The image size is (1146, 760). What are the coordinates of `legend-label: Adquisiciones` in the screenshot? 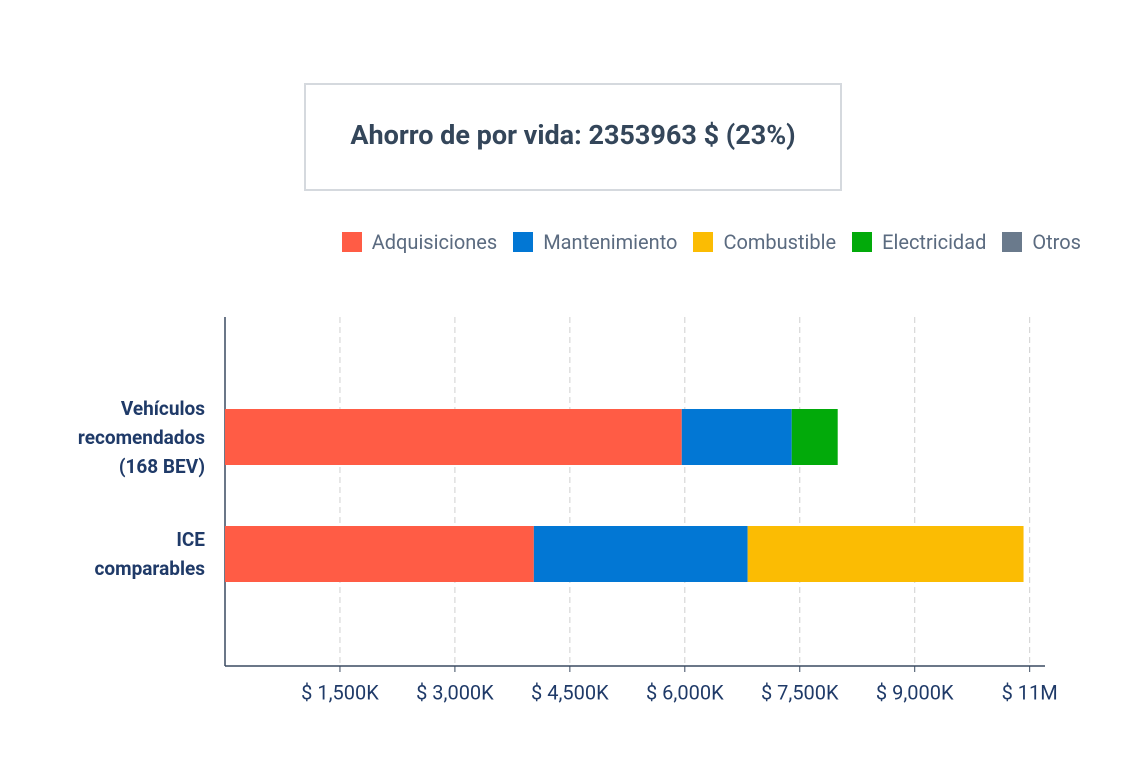 It's located at (434, 242).